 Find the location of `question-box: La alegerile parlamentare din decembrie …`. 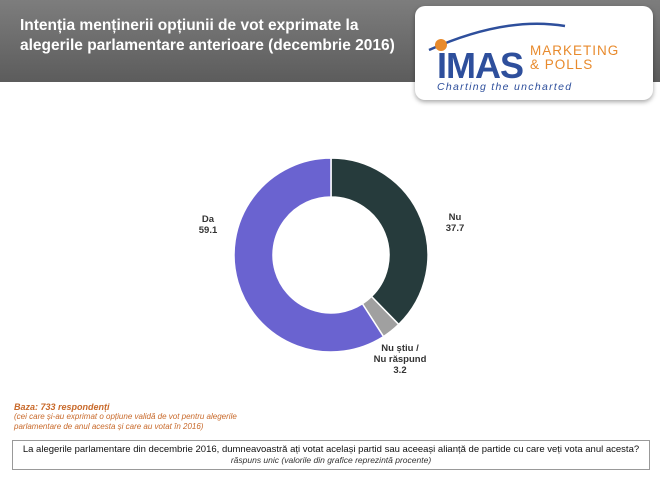

question-box: La alegerile parlamentare din decembrie … is located at coordinates (331, 455).